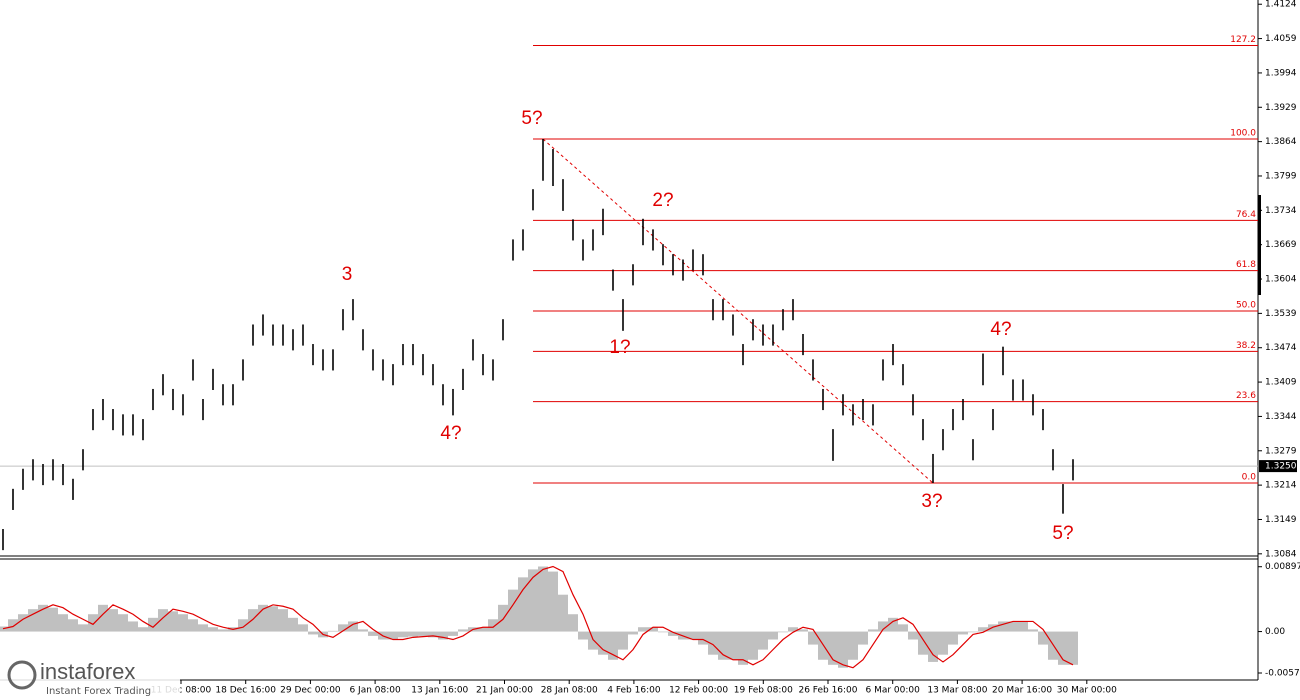 Image resolution: width=1300 pixels, height=700 pixels. I want to click on wave-label: 2?, so click(662, 200).